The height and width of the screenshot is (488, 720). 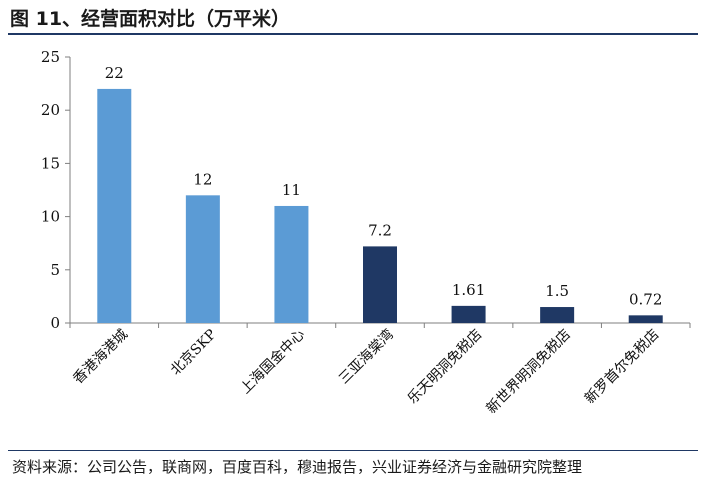 I want to click on category-label: 乐天明洞免税店, so click(x=445, y=367).